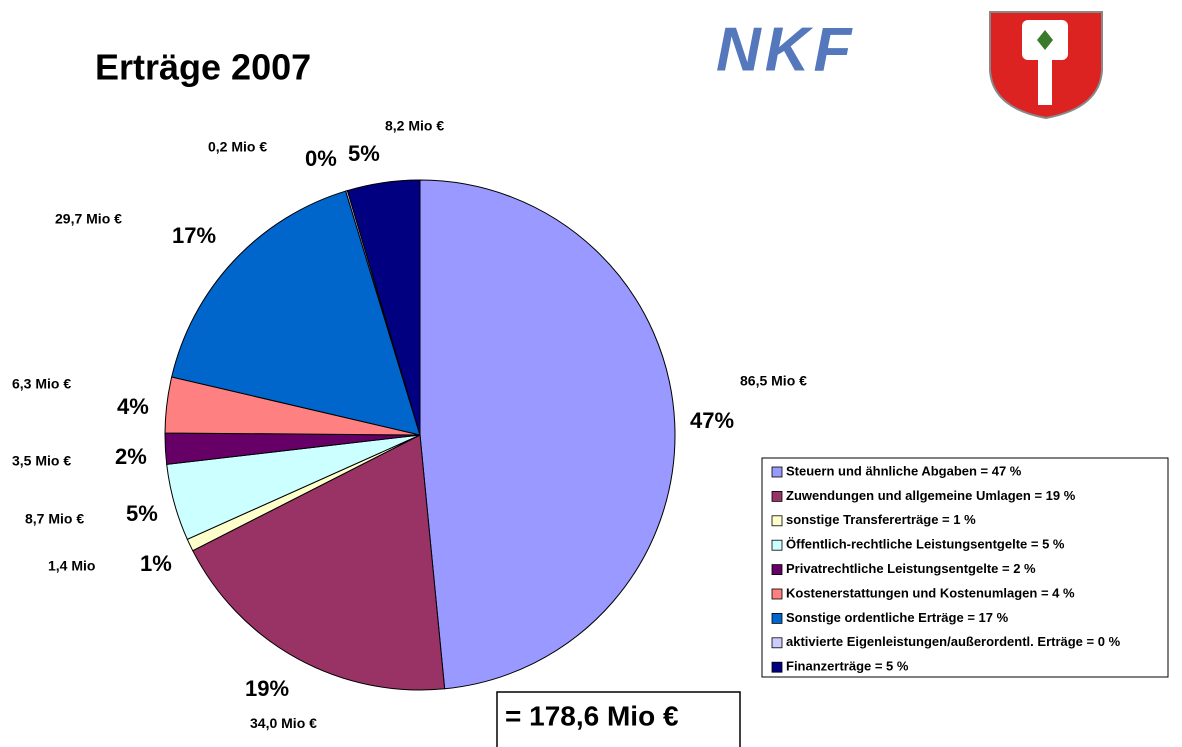 The image size is (1182, 747). I want to click on percent-label: 2%, so click(131, 456).